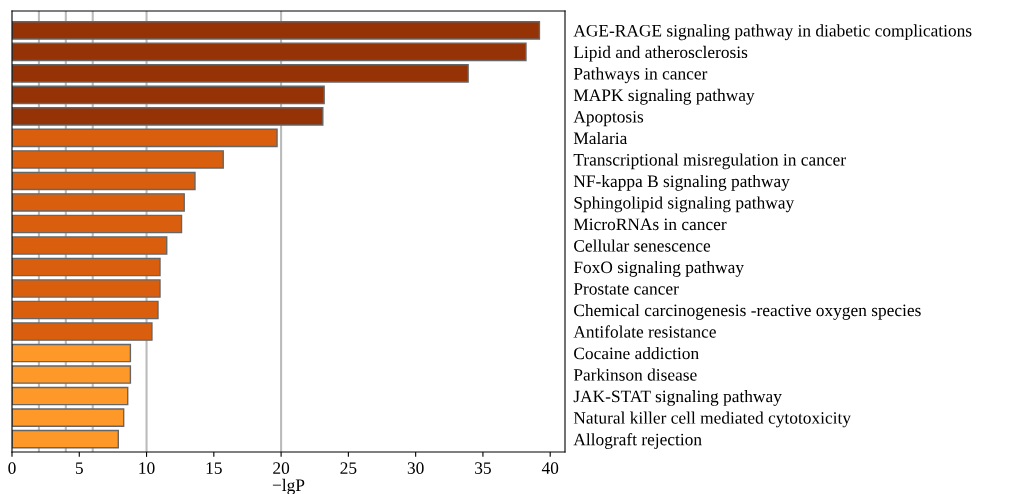 The width and height of the screenshot is (1009, 494). What do you see at coordinates (608, 118) in the screenshot?
I see `y-tick-label: Apoptosis` at bounding box center [608, 118].